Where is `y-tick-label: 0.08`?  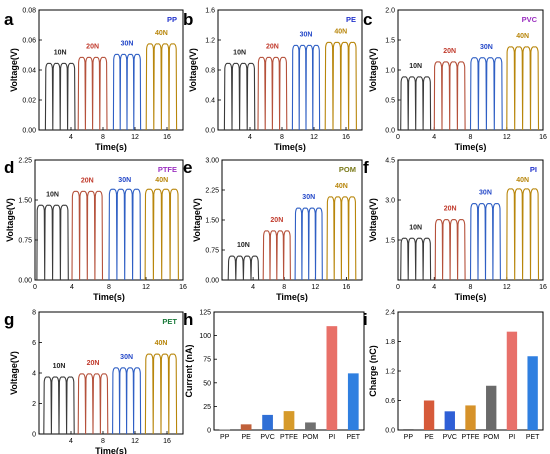
y-tick-label: 0.08 is located at coordinates (29, 11).